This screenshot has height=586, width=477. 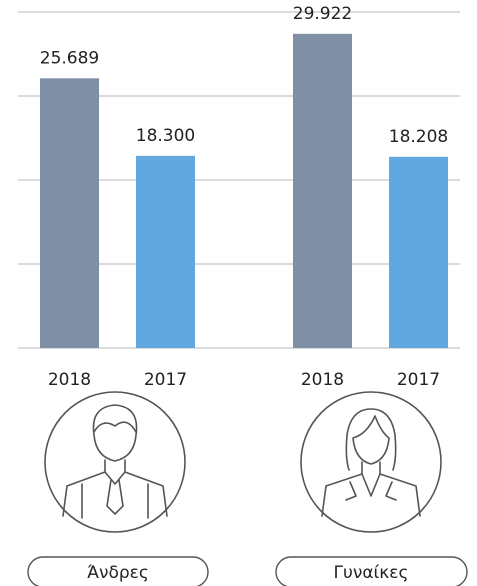 What do you see at coordinates (115, 462) in the screenshot?
I see `man-icon` at bounding box center [115, 462].